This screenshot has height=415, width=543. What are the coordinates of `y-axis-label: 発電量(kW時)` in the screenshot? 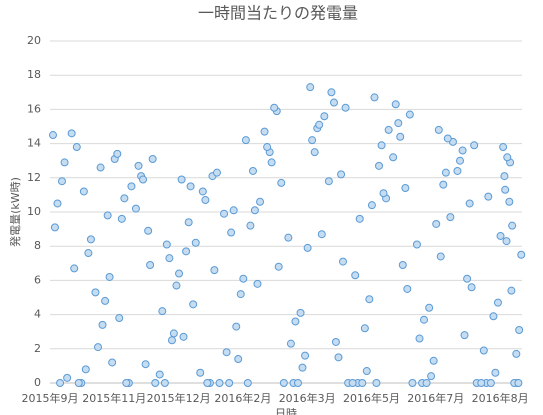 It's located at (15, 212).